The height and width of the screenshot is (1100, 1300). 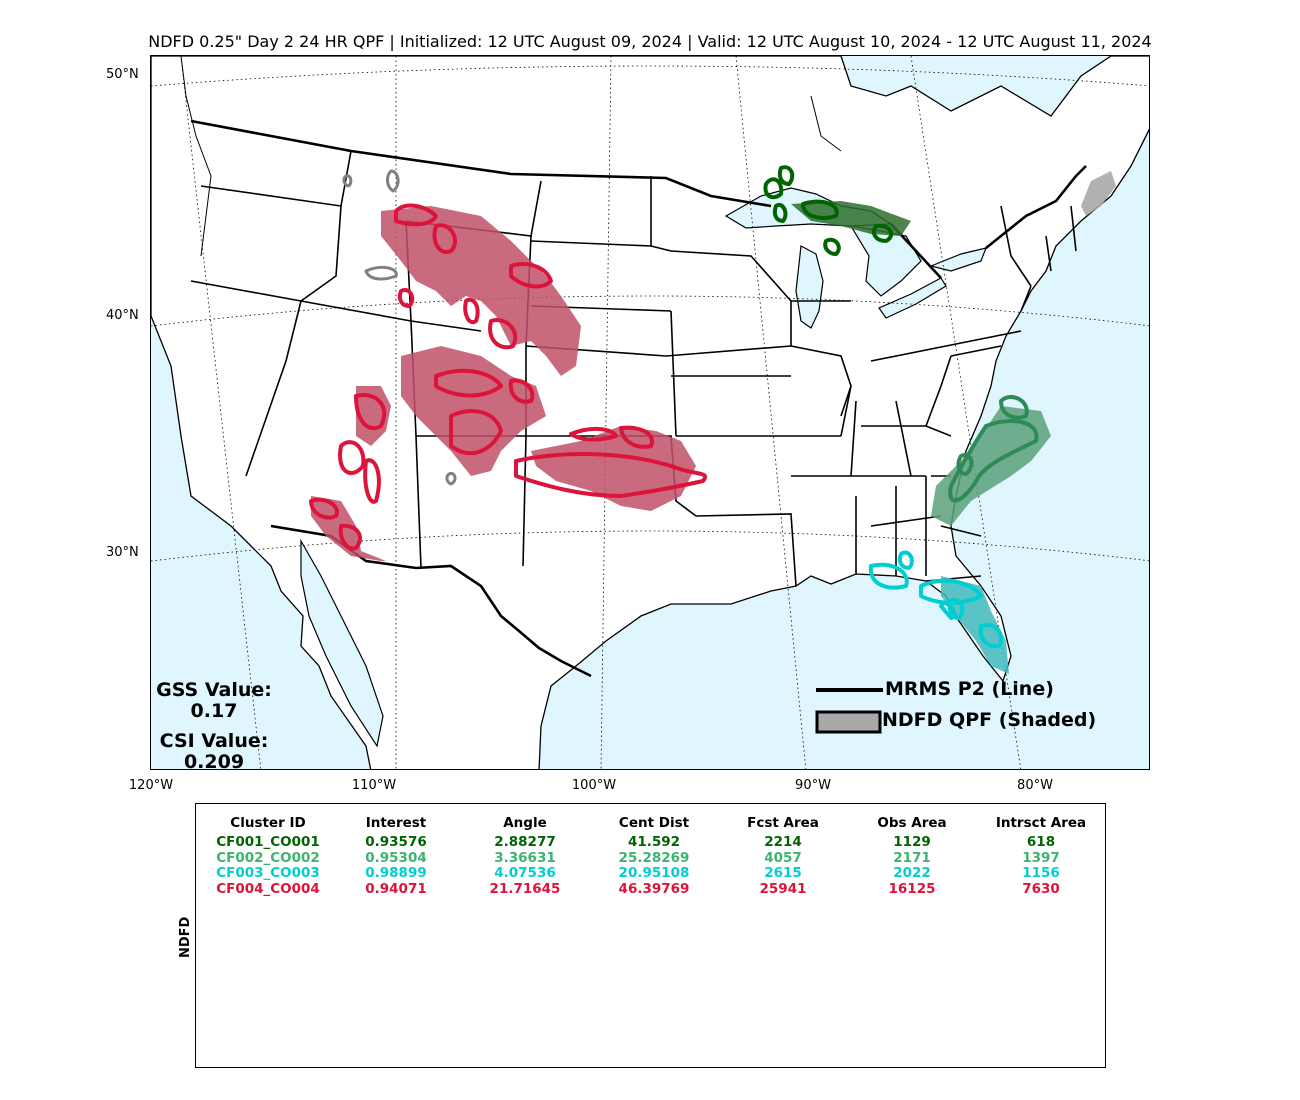 What do you see at coordinates (989, 720) in the screenshot?
I see `legend-shaded-label: NDFD QPF (Shaded)` at bounding box center [989, 720].